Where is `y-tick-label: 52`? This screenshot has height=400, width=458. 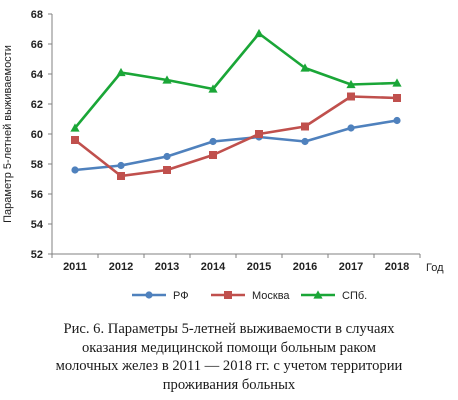
y-tick-label: 52 is located at coordinates (37, 255).